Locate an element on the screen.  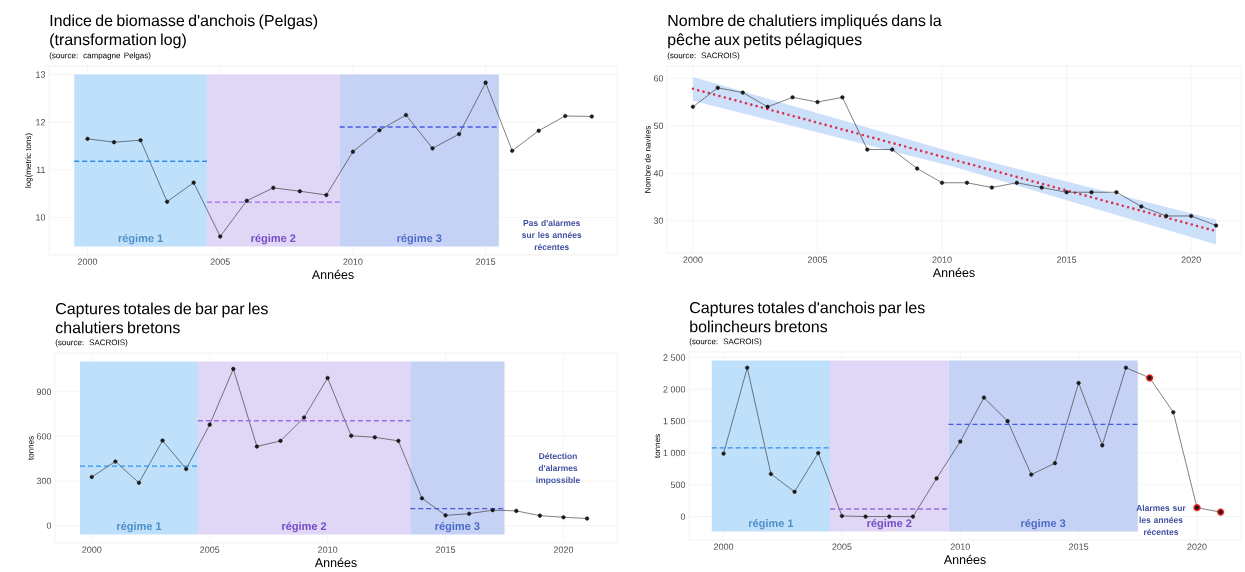
annotation: Pas d'alarmes sur les années récentes is located at coordinates (551, 235).